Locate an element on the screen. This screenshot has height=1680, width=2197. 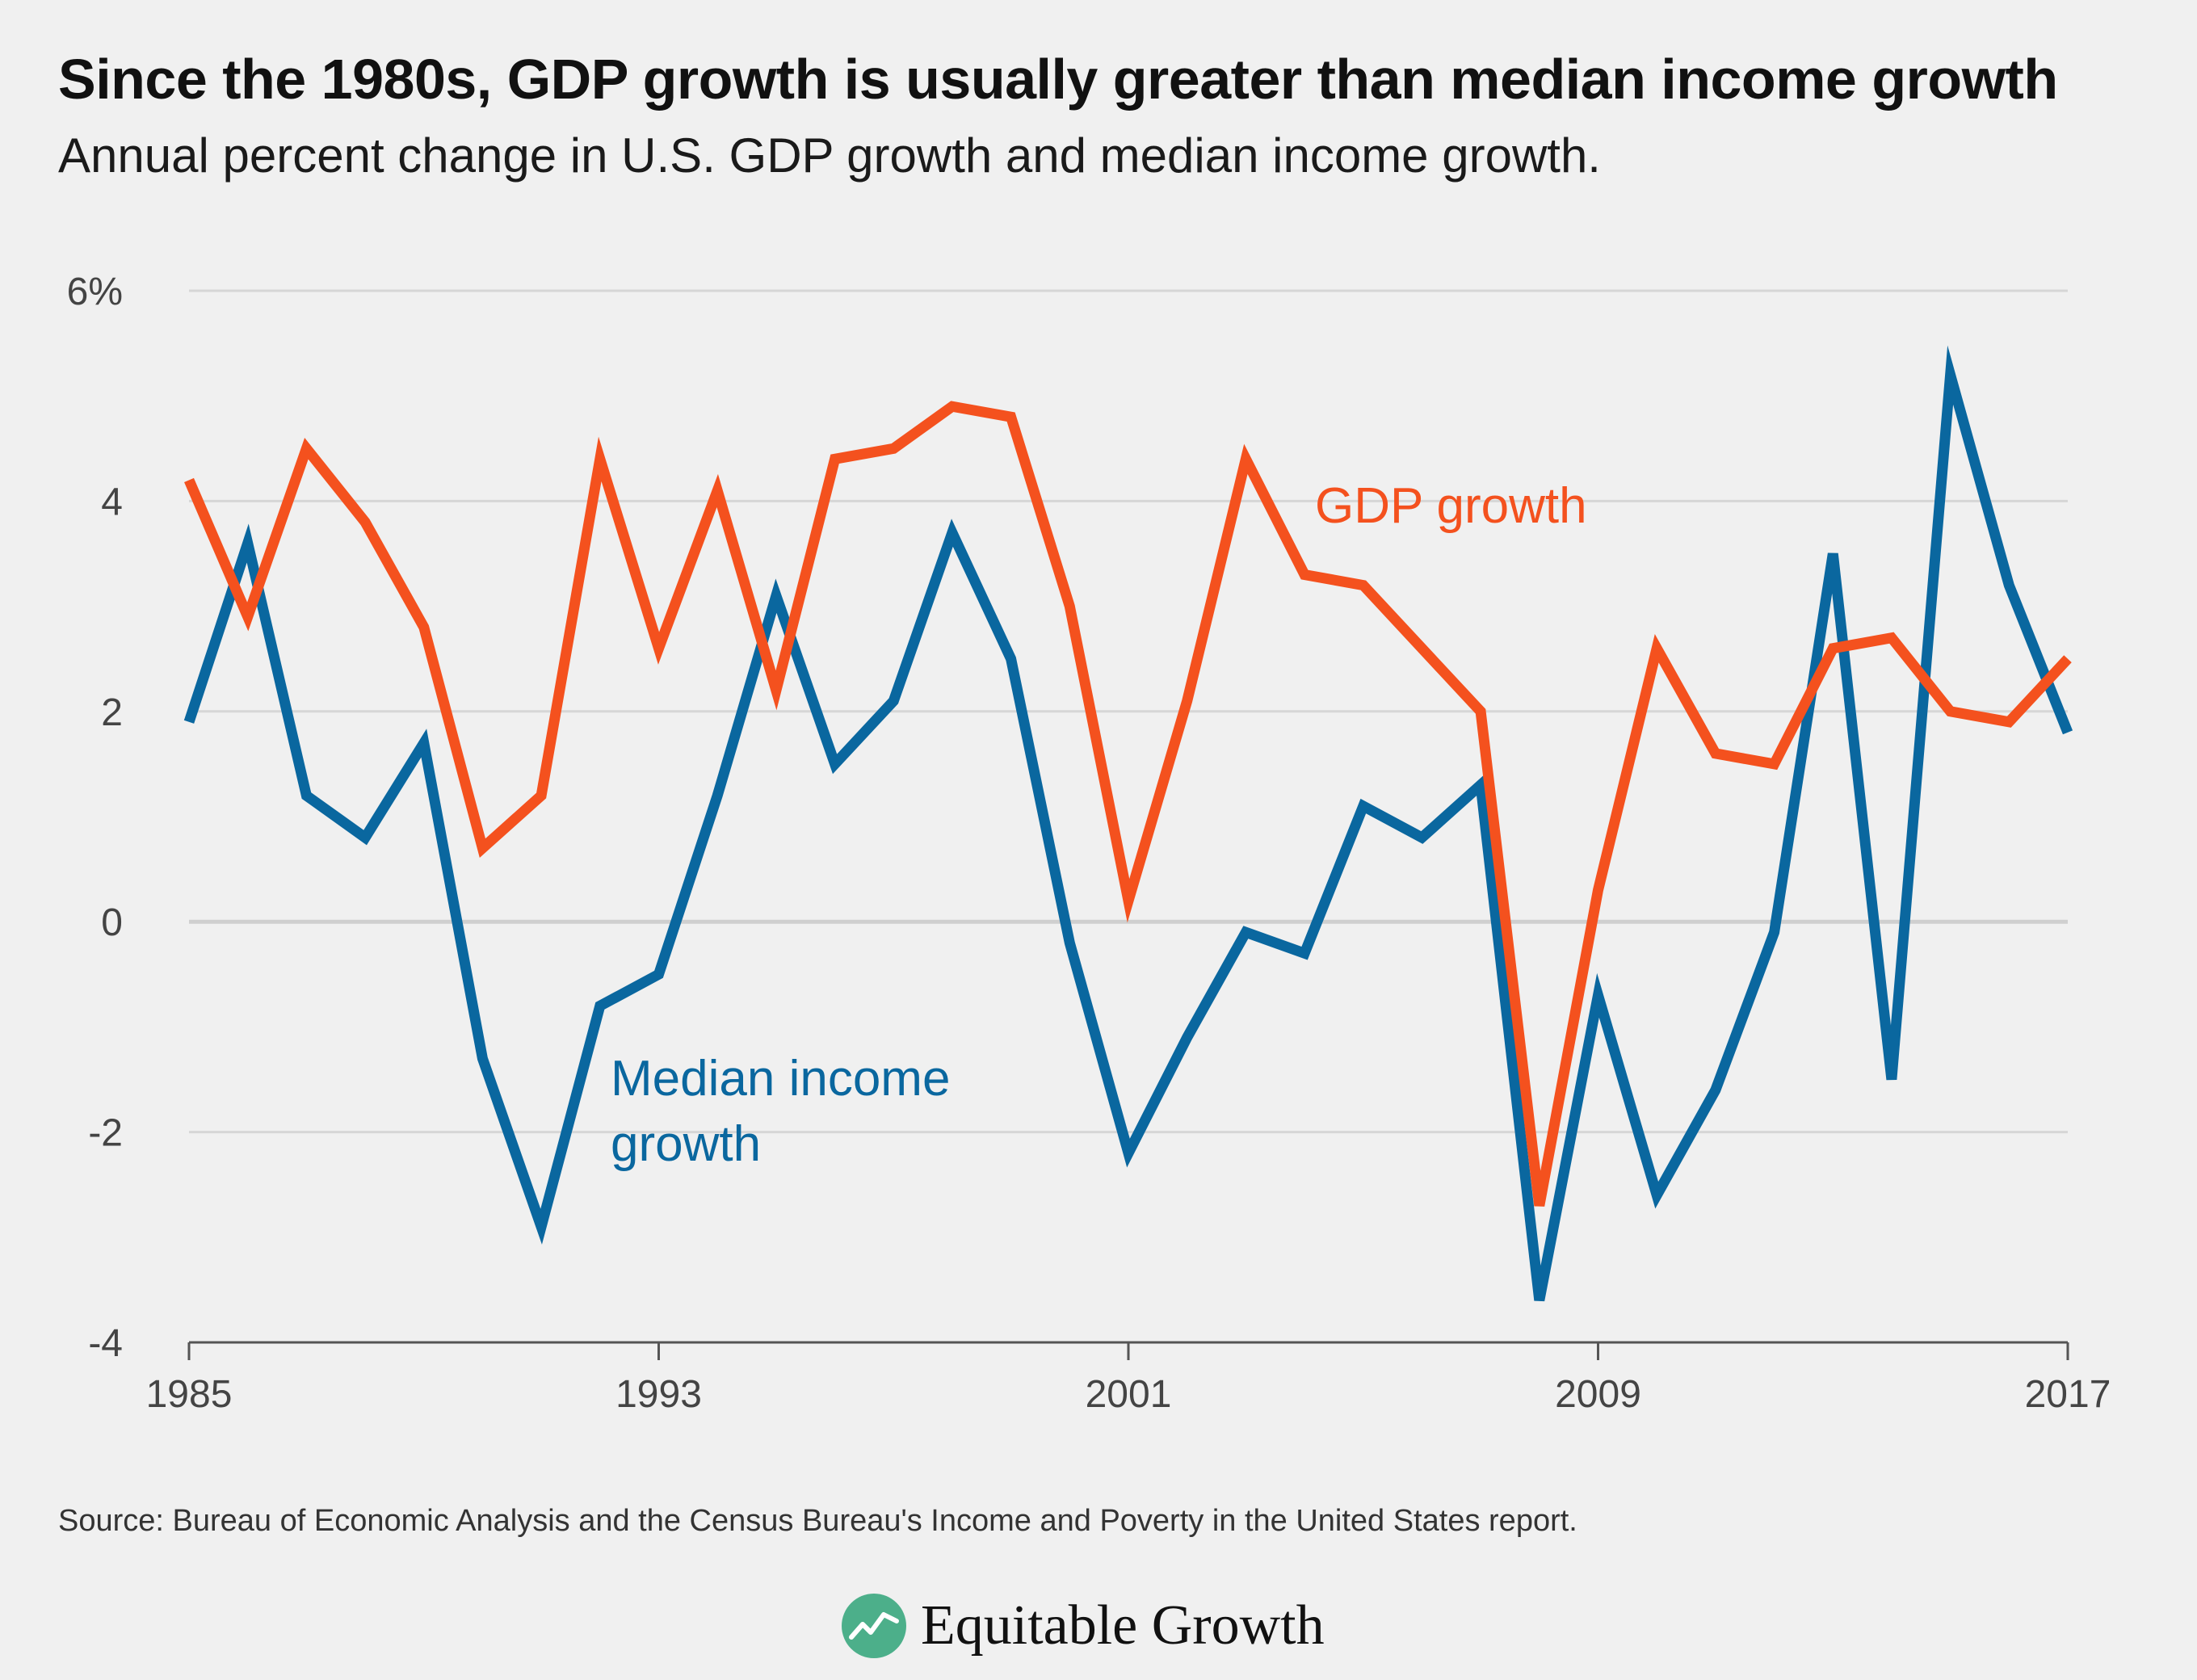
y-tick-label: -4 is located at coordinates (105, 1344).